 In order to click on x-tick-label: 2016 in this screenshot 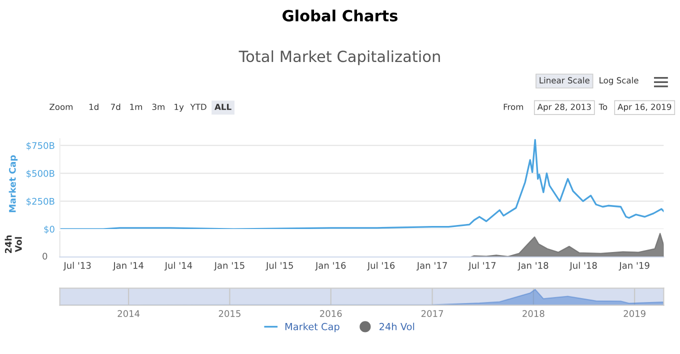, I will do `click(331, 313)`.